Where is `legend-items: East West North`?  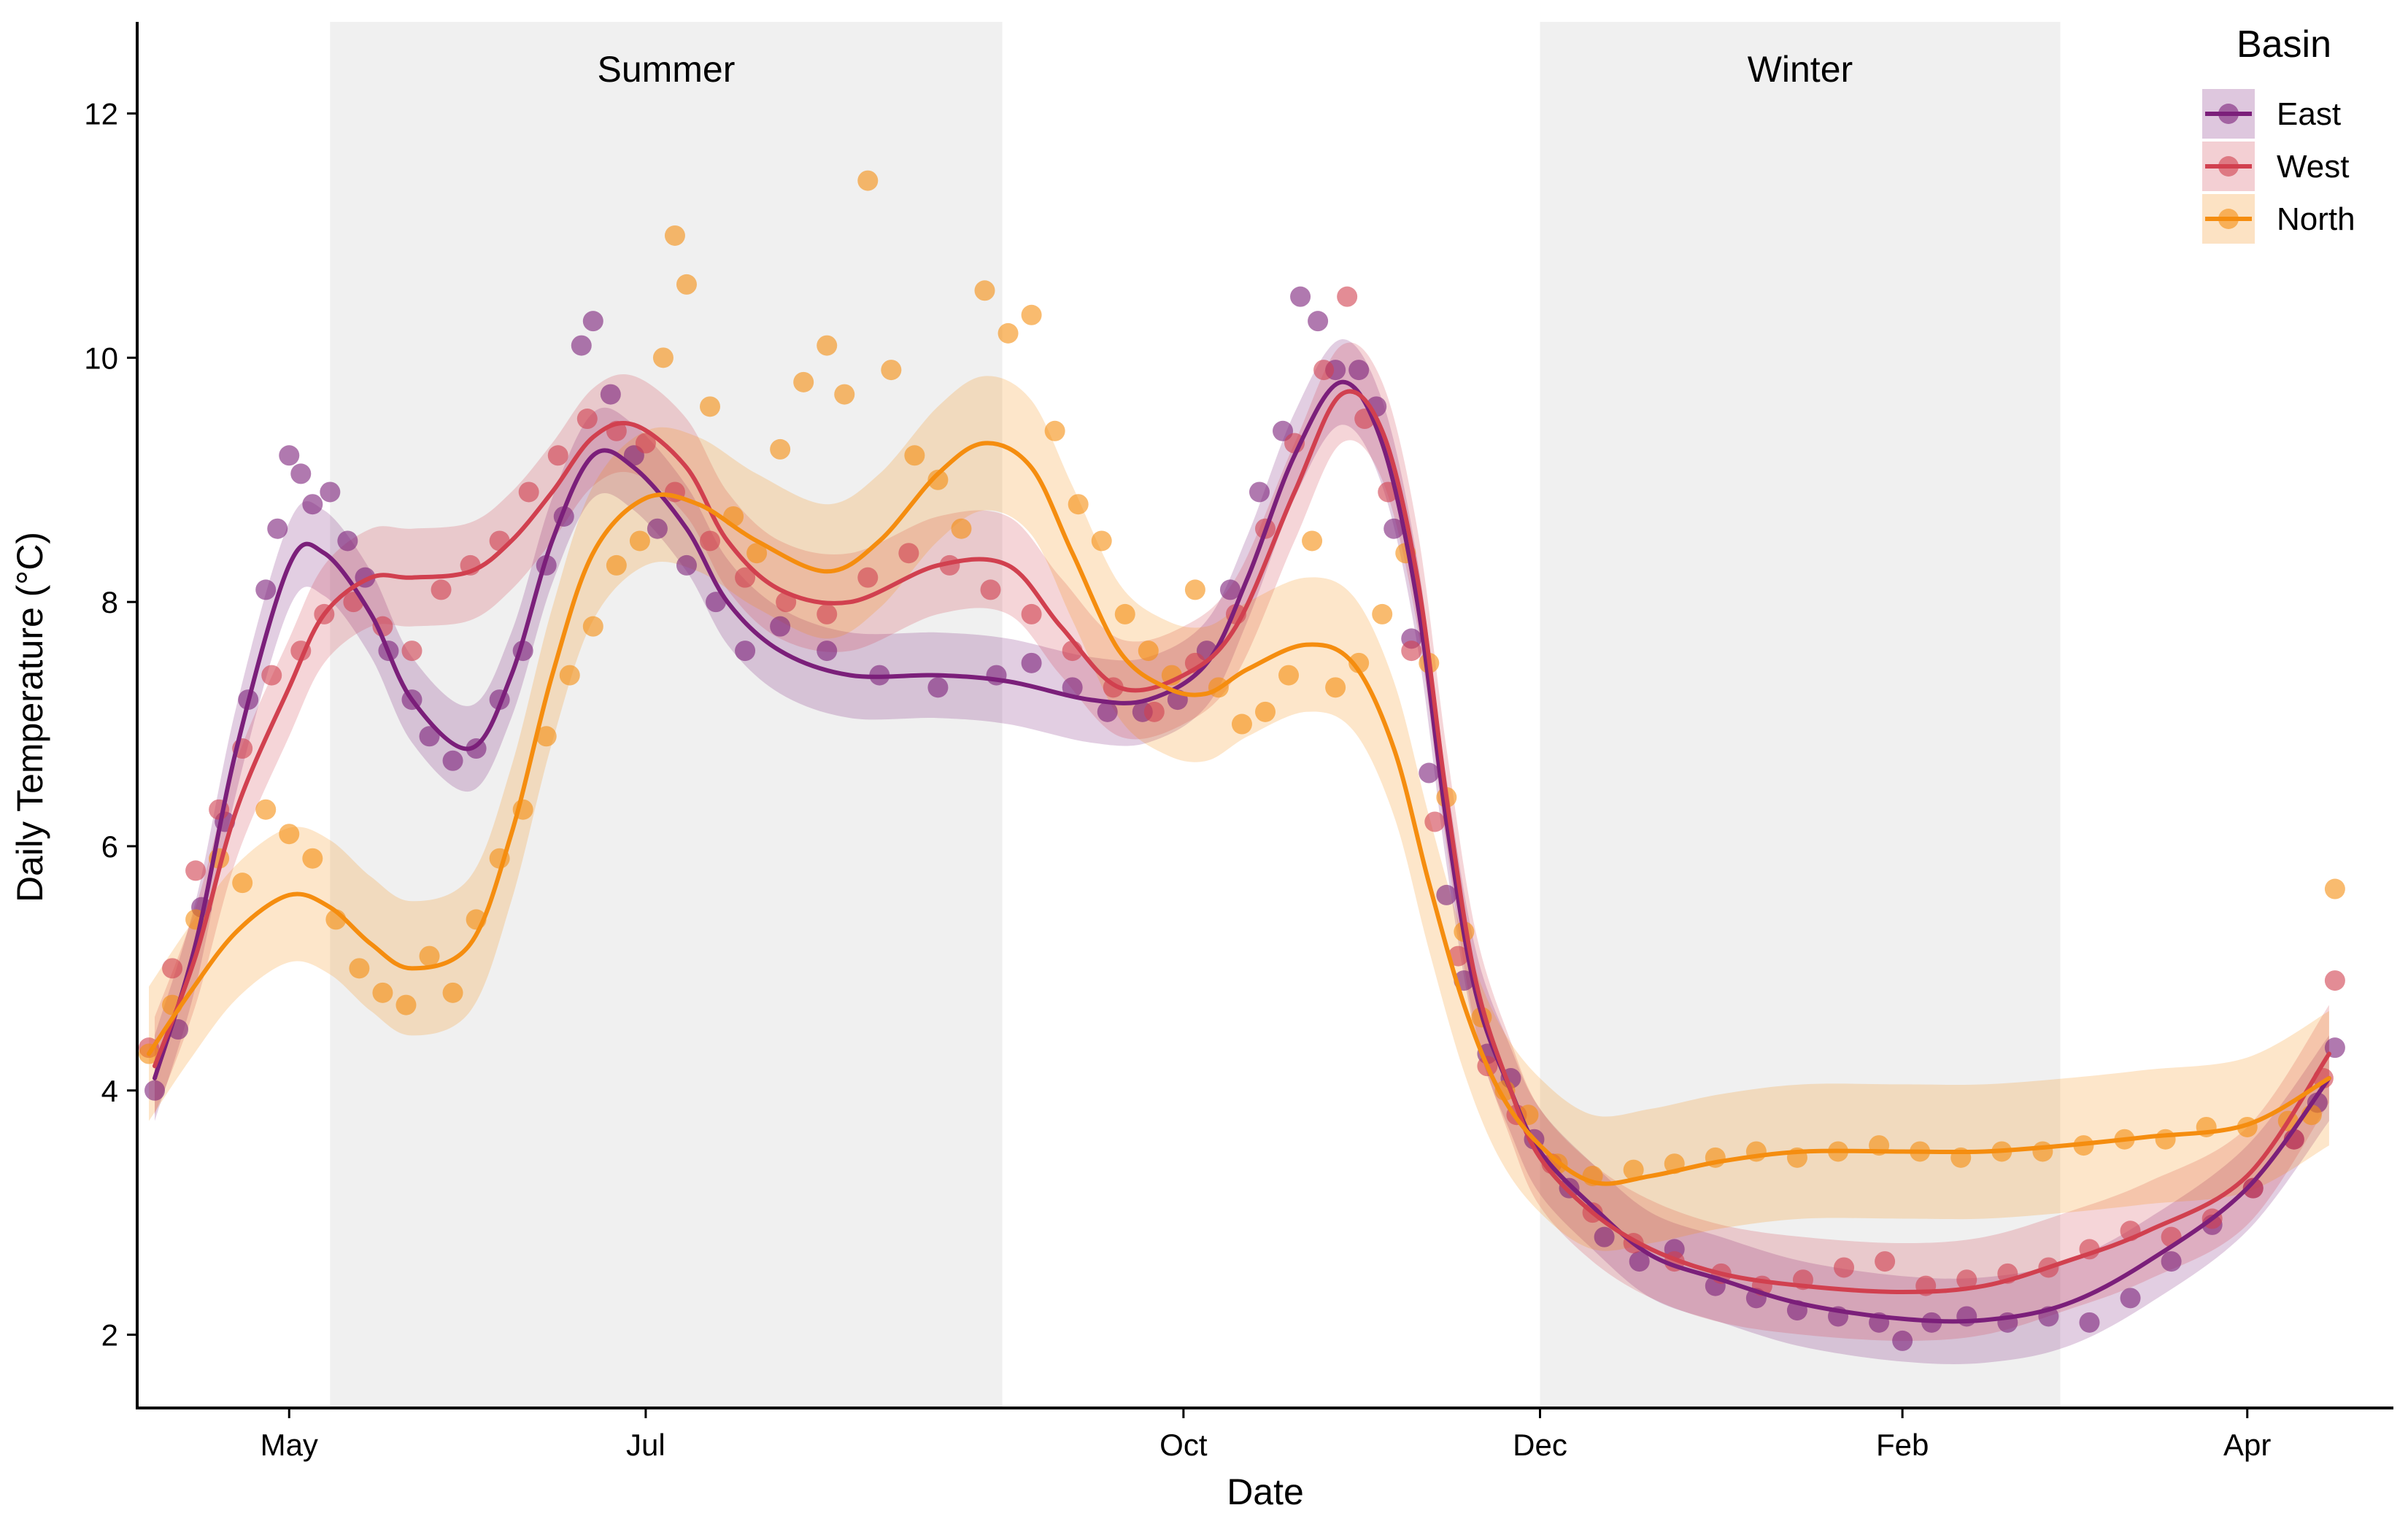 legend-items: East West North is located at coordinates (2278, 167).